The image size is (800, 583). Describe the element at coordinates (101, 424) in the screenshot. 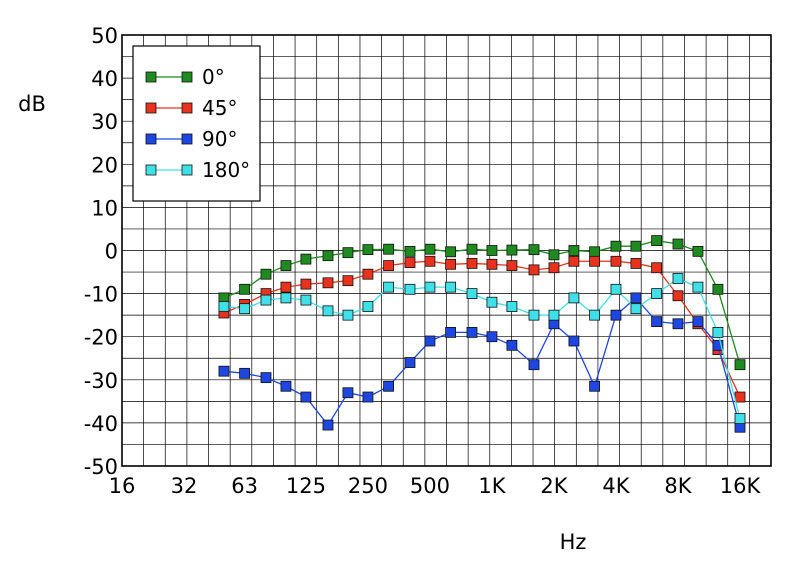

I see `y-tick-label: -40` at that location.